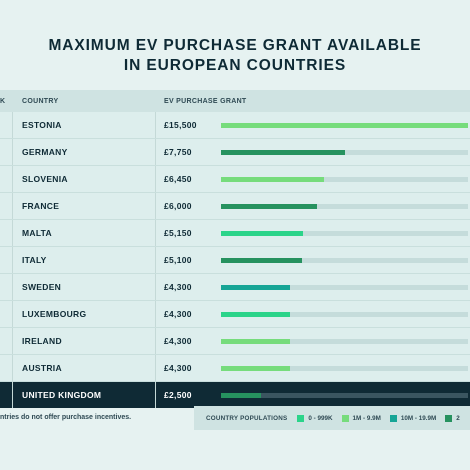  I want to click on legend-label: 10M - 19.9M, so click(418, 418).